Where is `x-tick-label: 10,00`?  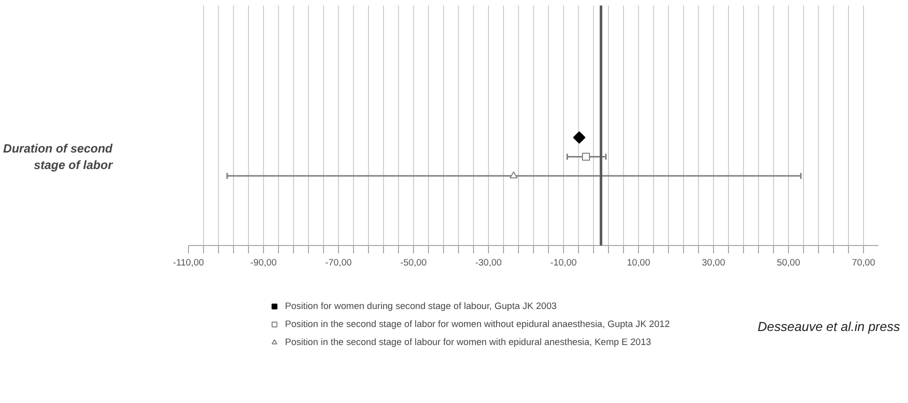
x-tick-label: 10,00 is located at coordinates (638, 263).